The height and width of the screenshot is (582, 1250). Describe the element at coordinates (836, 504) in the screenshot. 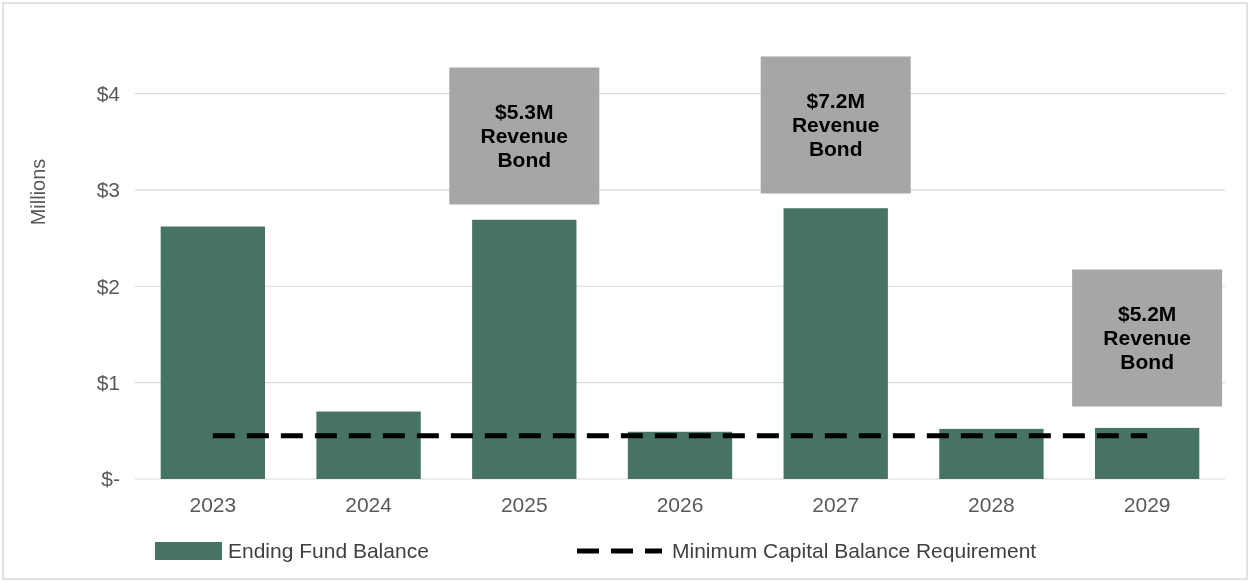

I see `x-tick-label: 2027` at that location.